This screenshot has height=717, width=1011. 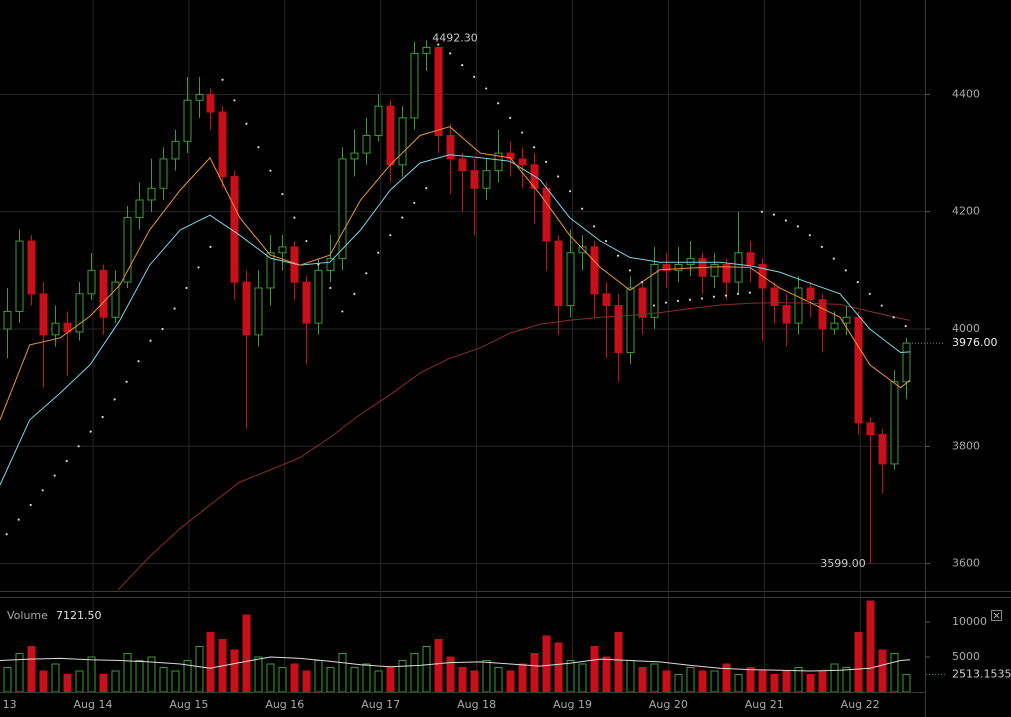 What do you see at coordinates (966, 211) in the screenshot?
I see `y-tick-label: 4200` at bounding box center [966, 211].